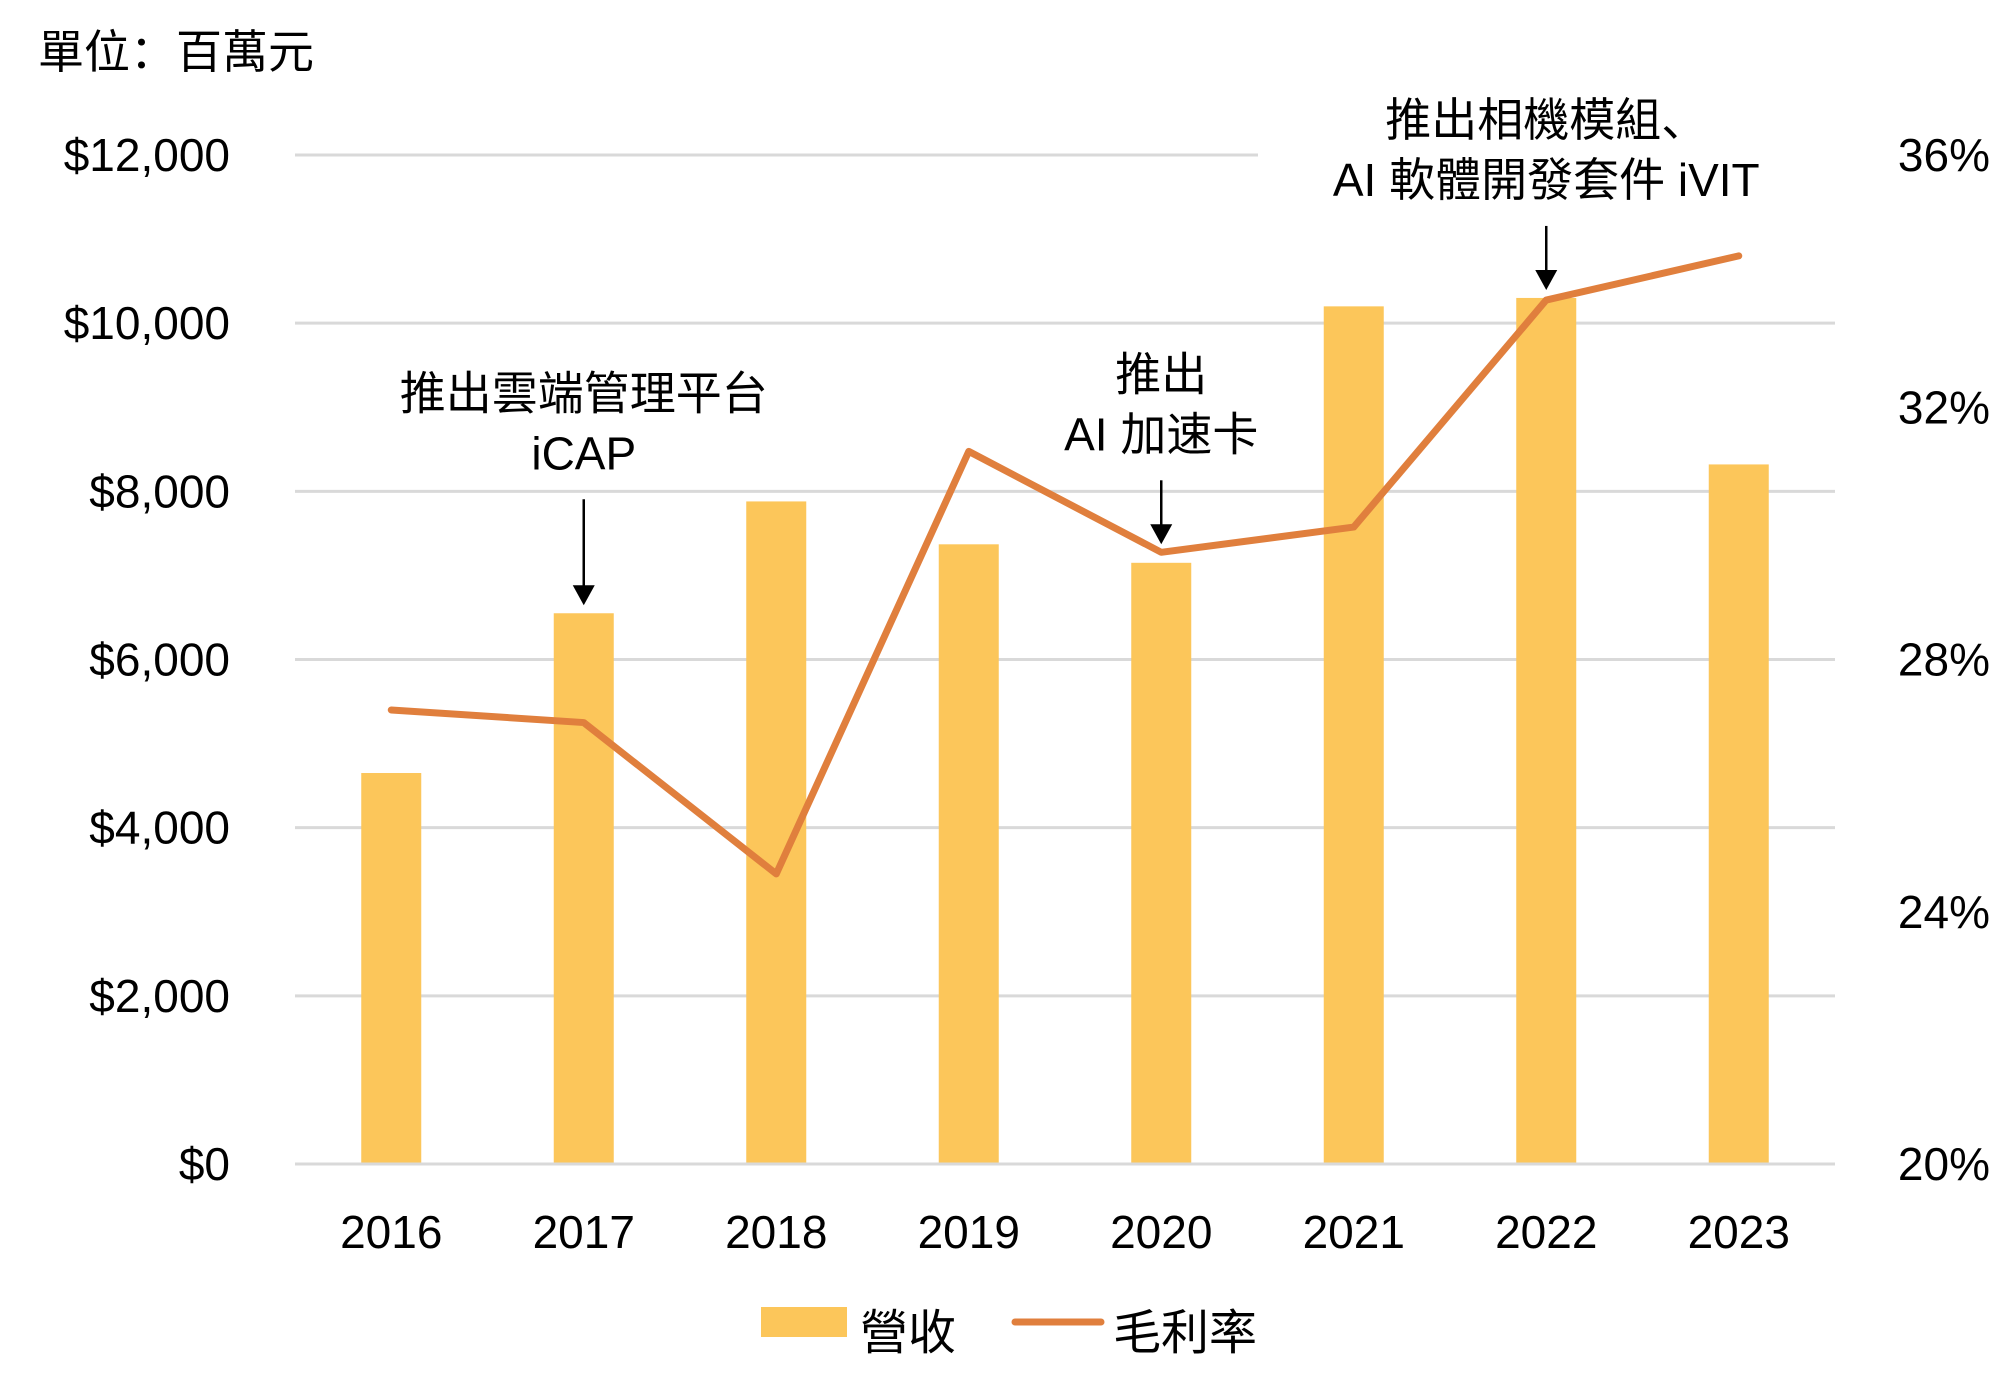 Image resolution: width=2015 pixels, height=1399 pixels. I want to click on x-tick-label: 2020, so click(1161, 1232).